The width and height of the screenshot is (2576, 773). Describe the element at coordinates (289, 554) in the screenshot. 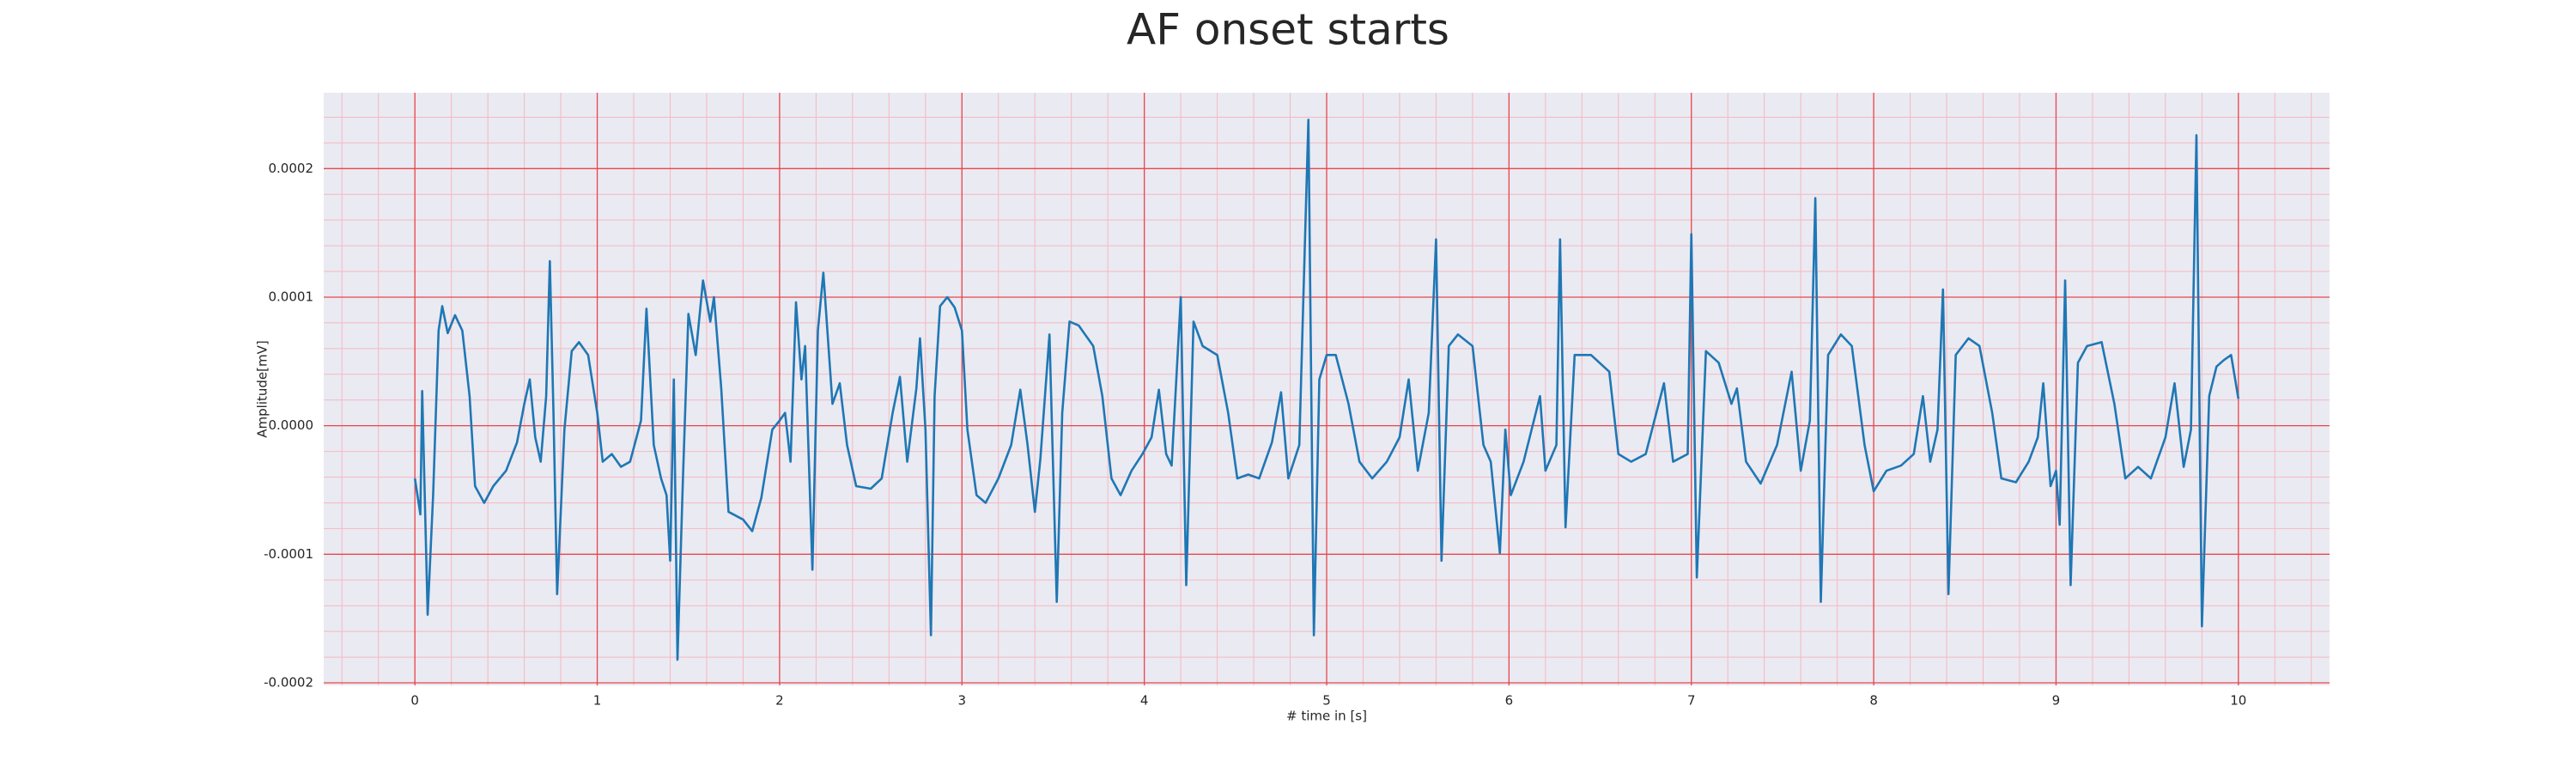

I see `y-tick-label: -0.0001` at that location.